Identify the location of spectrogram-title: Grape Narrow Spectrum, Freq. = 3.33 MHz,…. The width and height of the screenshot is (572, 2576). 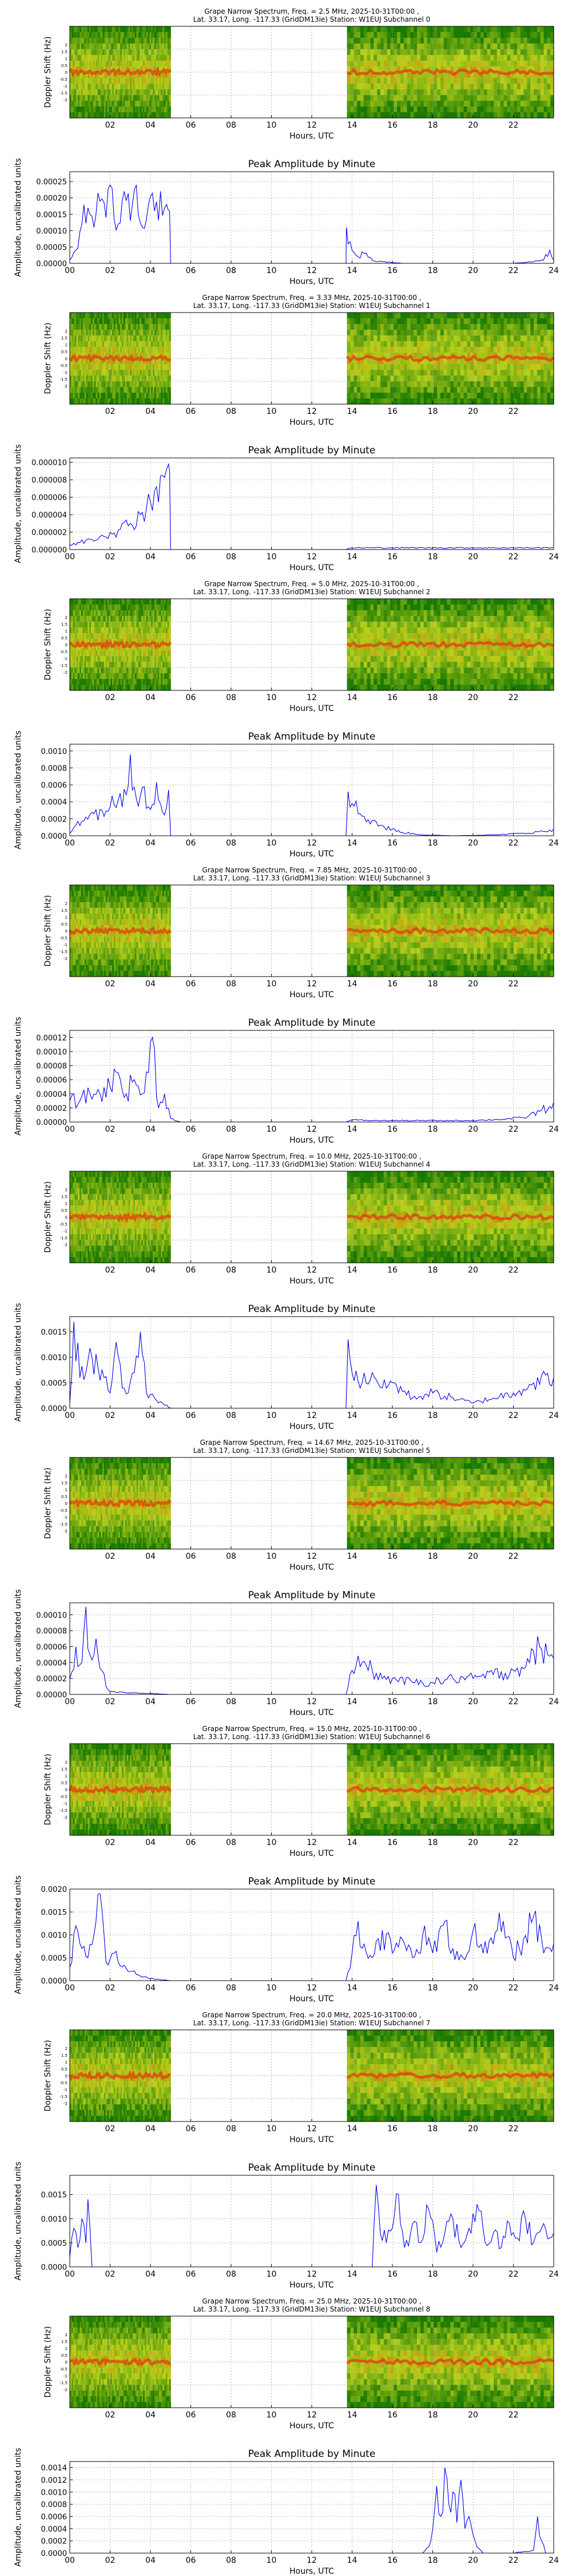
(311, 298).